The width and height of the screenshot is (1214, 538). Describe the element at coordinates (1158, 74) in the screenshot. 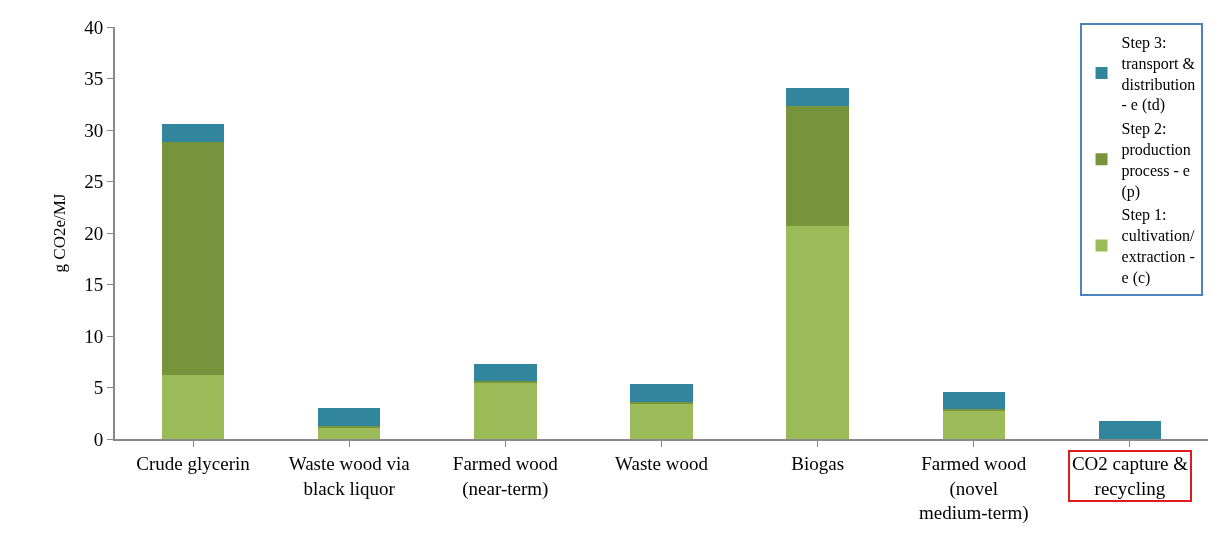

I see `legend-label: Step 3: transport & distribution - e (td)` at that location.